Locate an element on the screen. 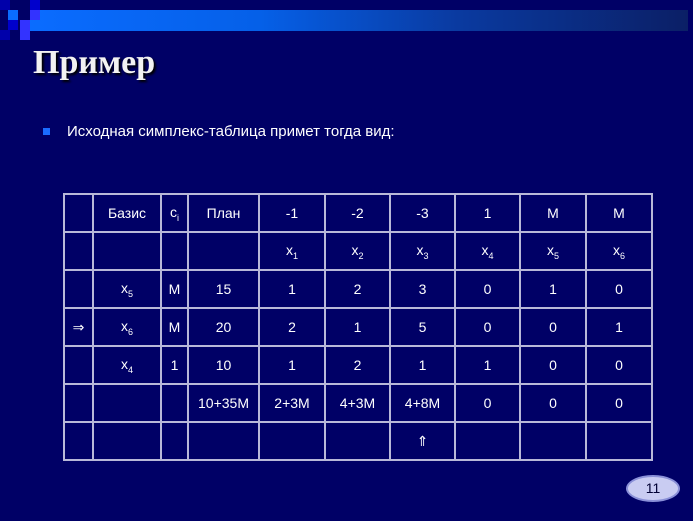 The image size is (693, 521). table-cell: 4+3M is located at coordinates (357, 403).